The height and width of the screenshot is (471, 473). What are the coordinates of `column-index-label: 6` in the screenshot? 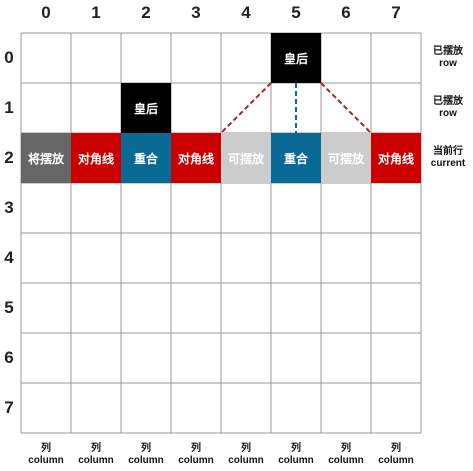 It's located at (346, 12).